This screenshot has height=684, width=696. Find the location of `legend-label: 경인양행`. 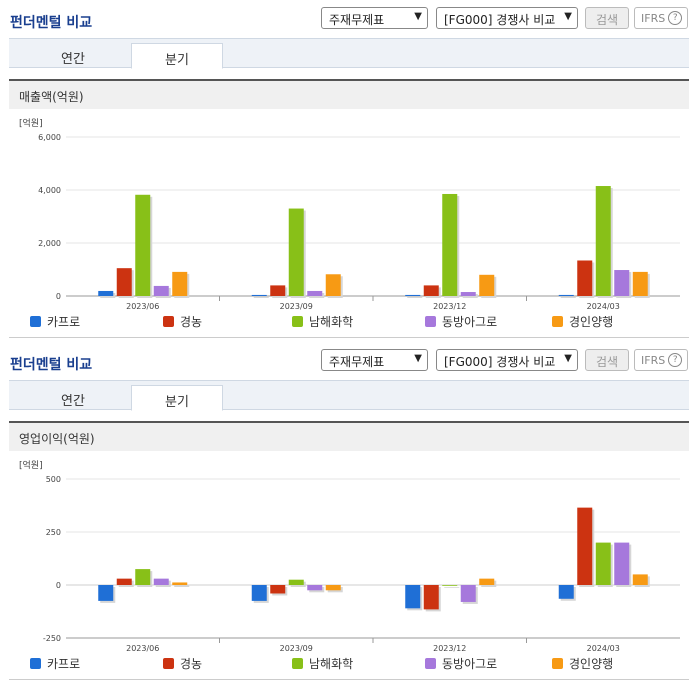

legend-label: 경인양행 is located at coordinates (591, 664).